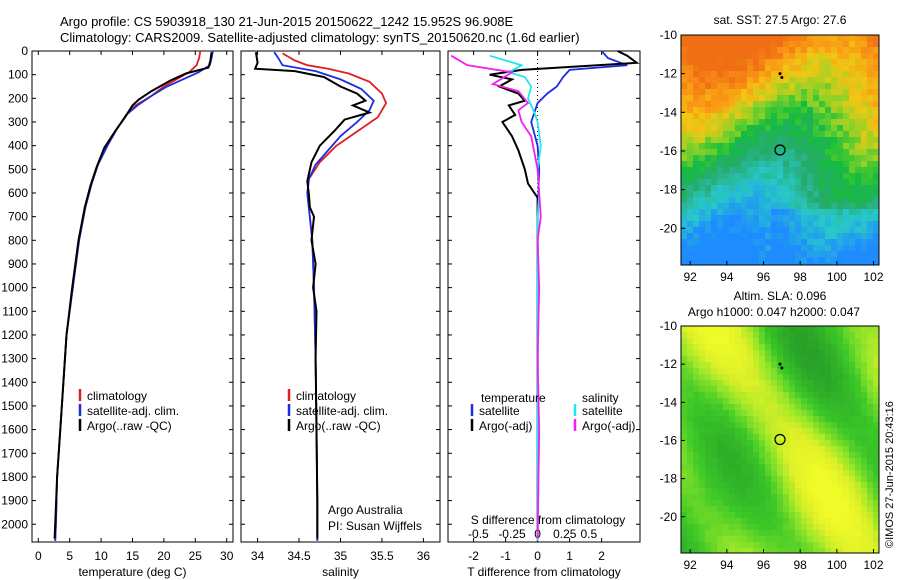  Describe the element at coordinates (669, 151) in the screenshot. I see `map-y-tick-label: -16` at that location.